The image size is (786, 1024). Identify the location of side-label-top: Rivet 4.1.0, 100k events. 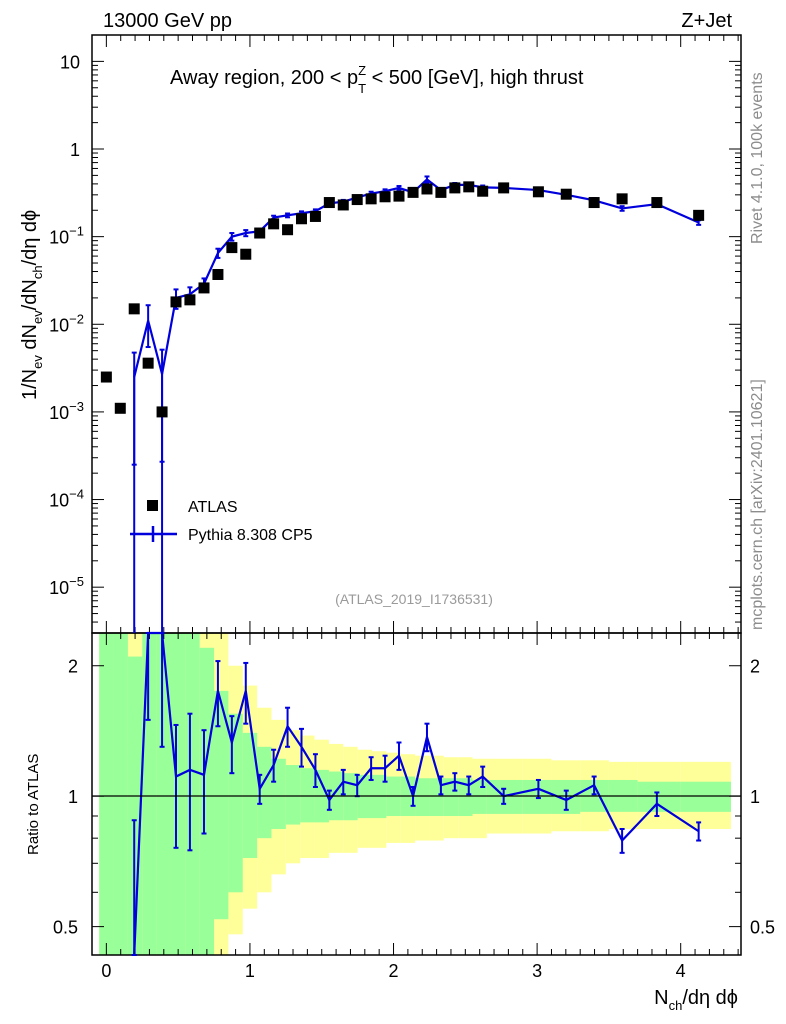
(757, 158).